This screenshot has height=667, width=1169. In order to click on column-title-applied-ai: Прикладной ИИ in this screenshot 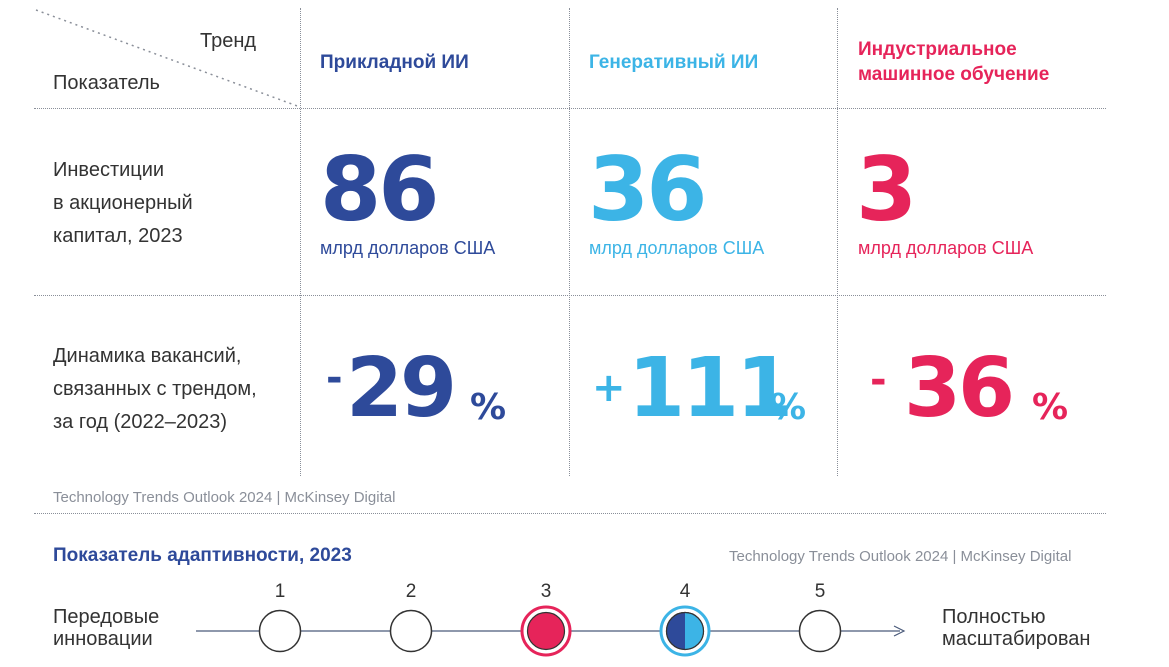, I will do `click(394, 62)`.